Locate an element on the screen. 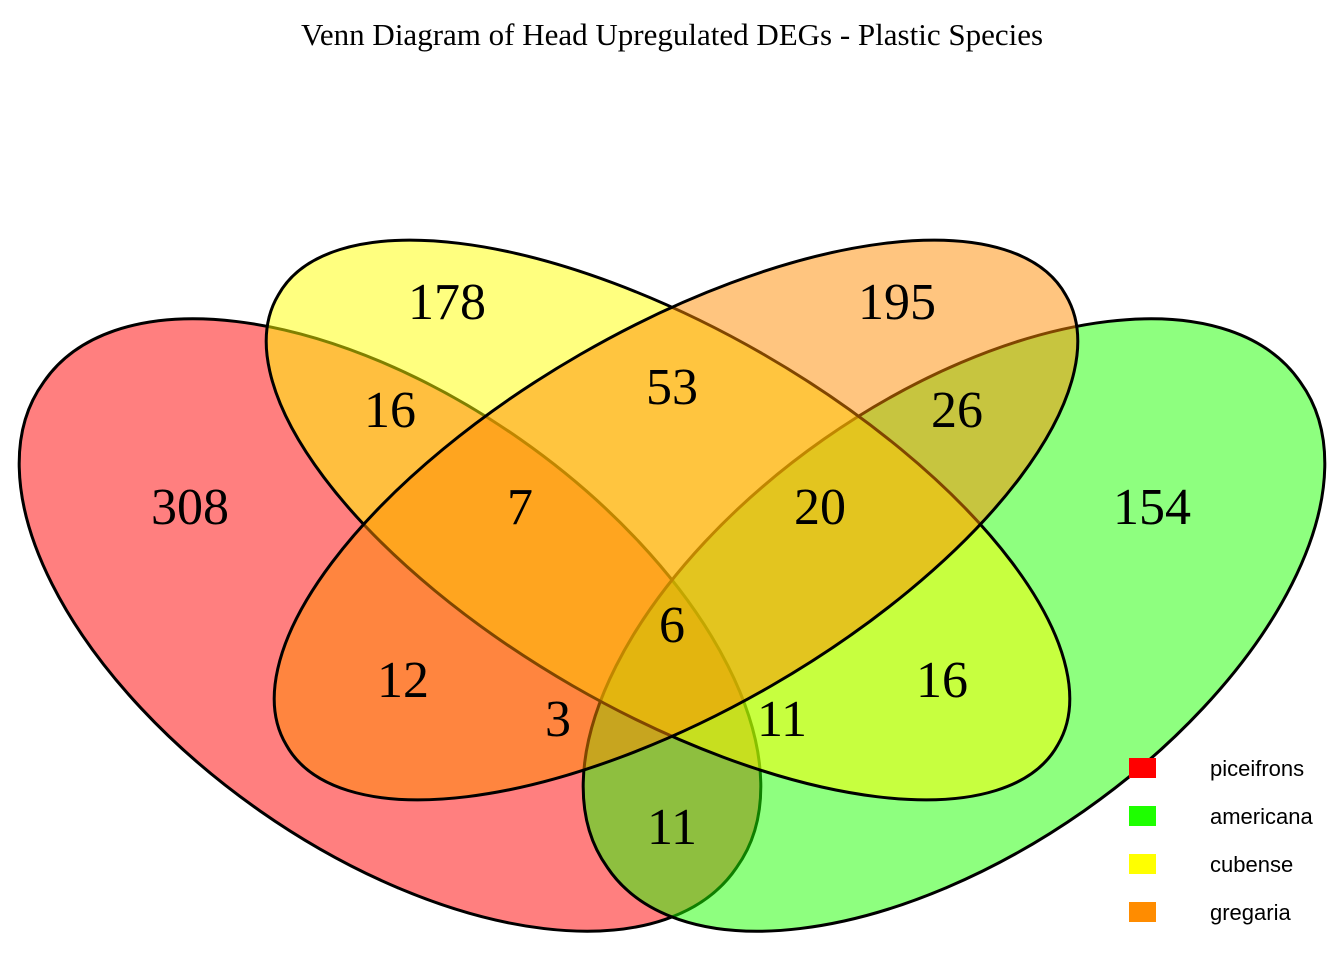 The width and height of the screenshot is (1344, 960). region-count: 53 is located at coordinates (672, 387).